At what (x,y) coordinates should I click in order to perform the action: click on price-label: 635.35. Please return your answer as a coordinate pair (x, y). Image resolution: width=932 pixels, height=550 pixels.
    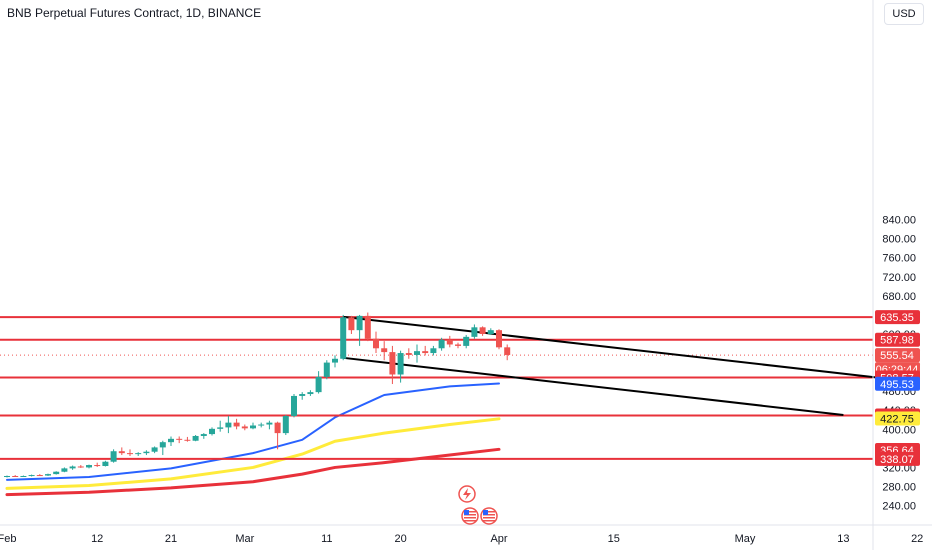
    Looking at the image, I should click on (897, 317).